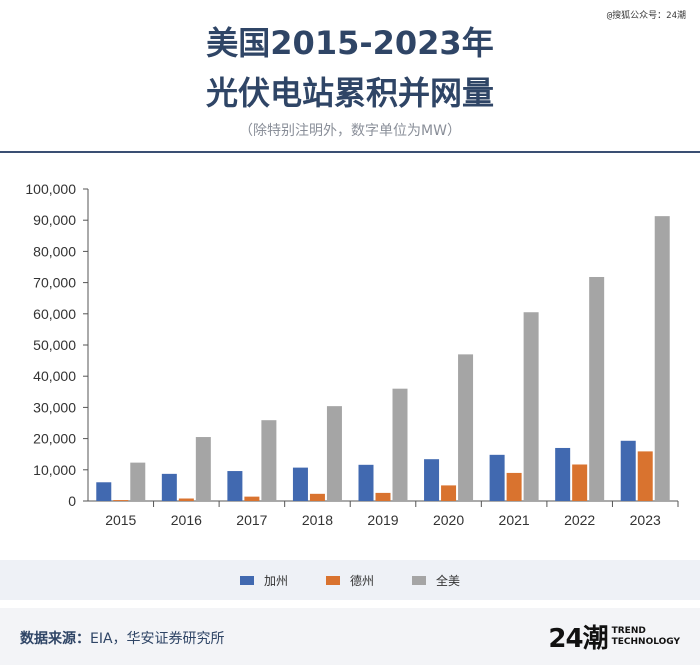 This screenshot has height=665, width=700. What do you see at coordinates (514, 486) in the screenshot?
I see `bar-tx-2021` at bounding box center [514, 486].